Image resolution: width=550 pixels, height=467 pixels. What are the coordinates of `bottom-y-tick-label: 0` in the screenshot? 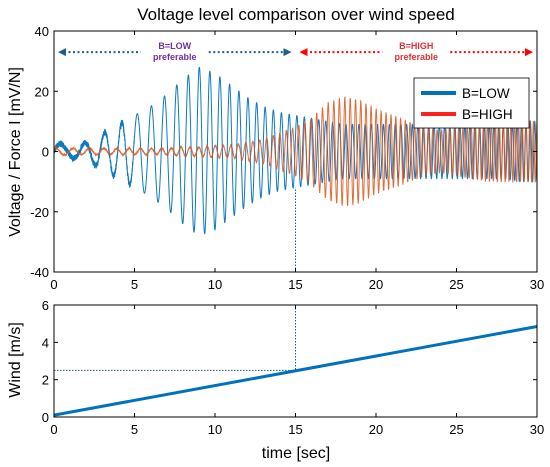 It's located at (45, 417).